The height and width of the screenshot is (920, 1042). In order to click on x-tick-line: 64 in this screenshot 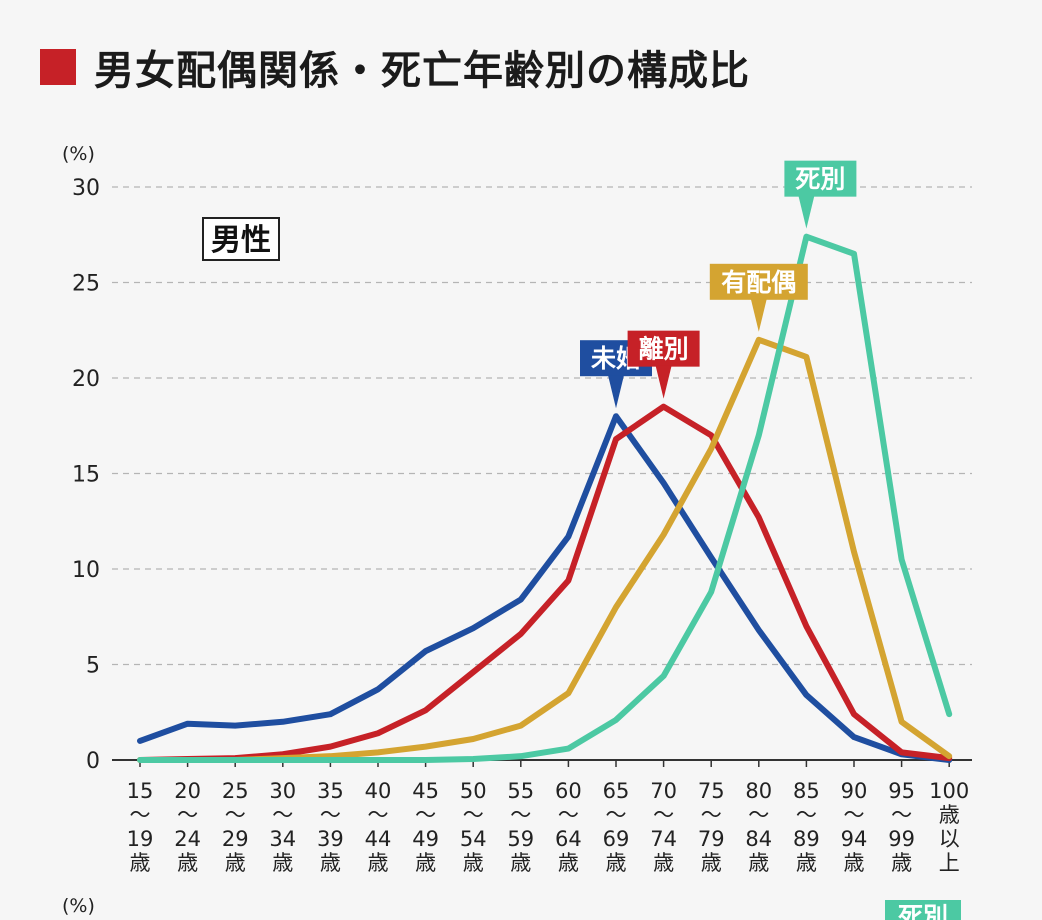, I will do `click(568, 839)`.